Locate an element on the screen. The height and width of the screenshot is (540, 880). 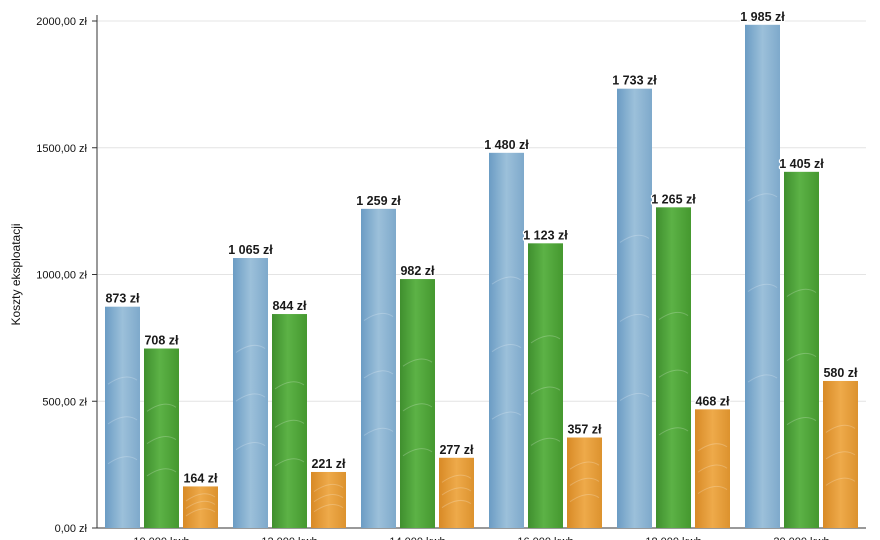
x-tick-label: 12 000 kwh is located at coordinates (289, 538).